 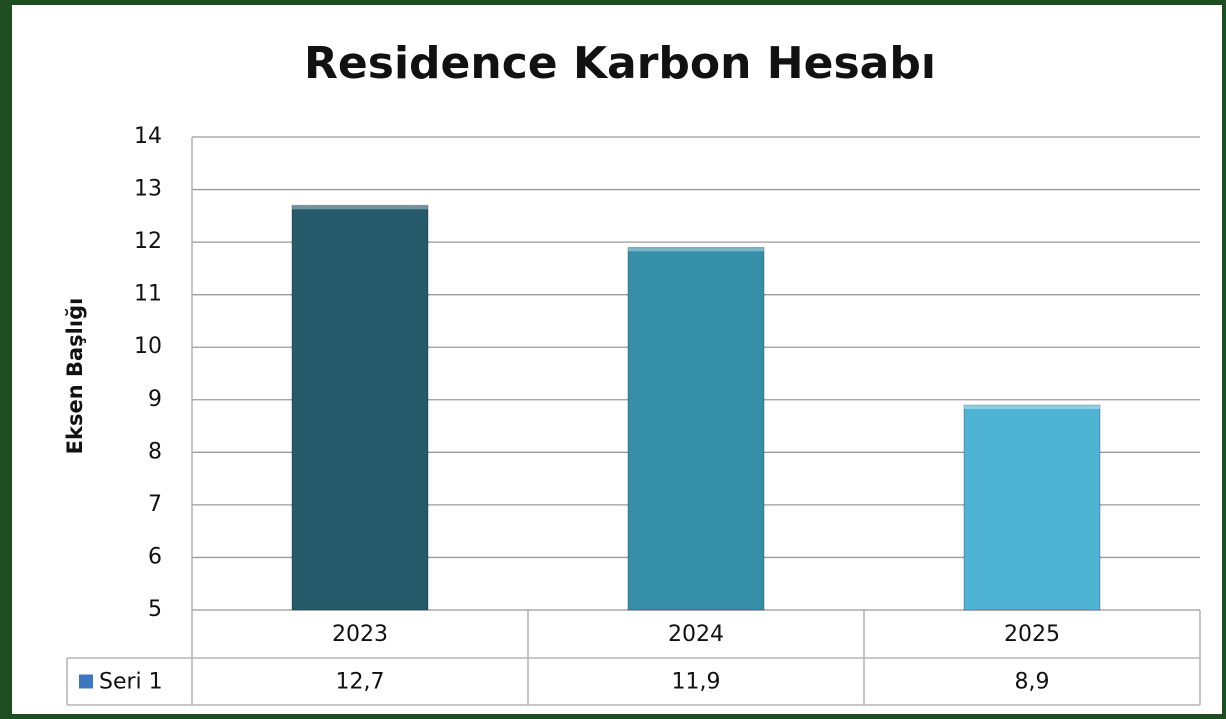 I want to click on y-tick-label: 8, so click(x=155, y=451).